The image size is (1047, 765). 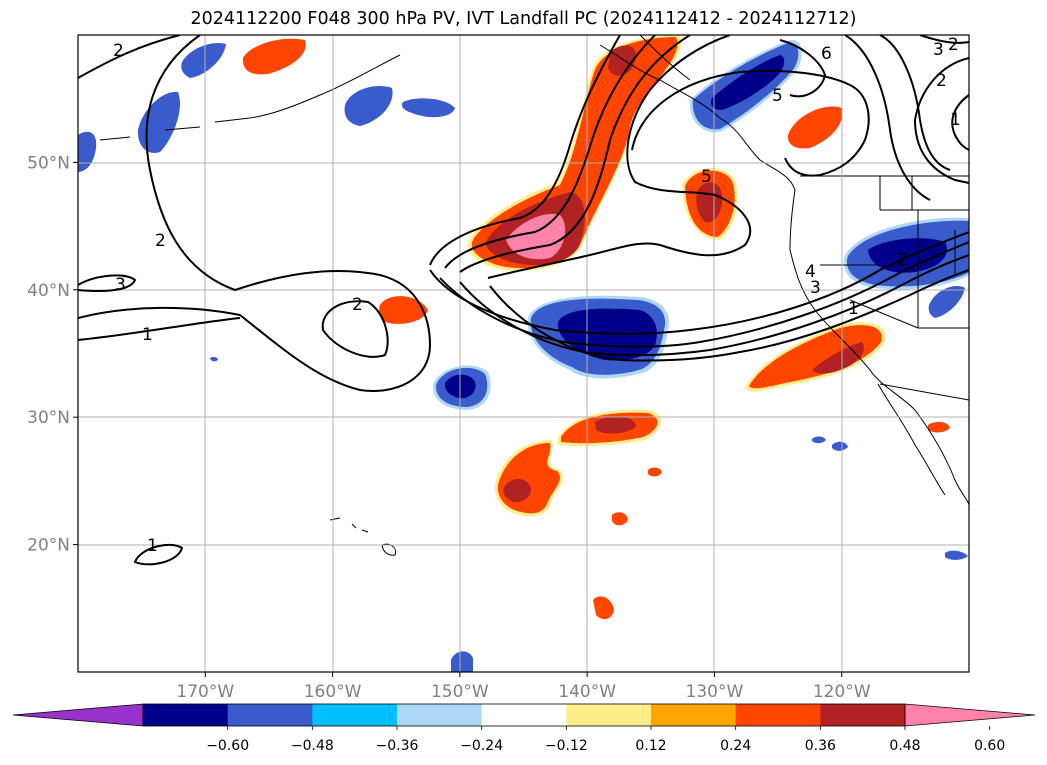 What do you see at coordinates (333, 692) in the screenshot?
I see `x-tick-label: 160°W` at bounding box center [333, 692].